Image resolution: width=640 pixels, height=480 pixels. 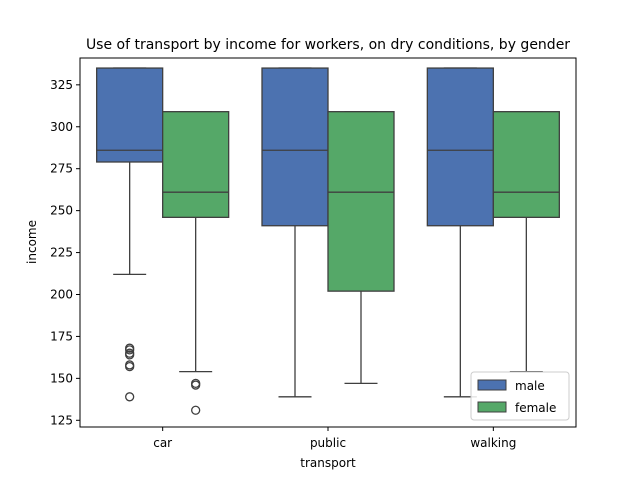 What do you see at coordinates (460, 232) in the screenshot?
I see `box-male-walking` at bounding box center [460, 232].